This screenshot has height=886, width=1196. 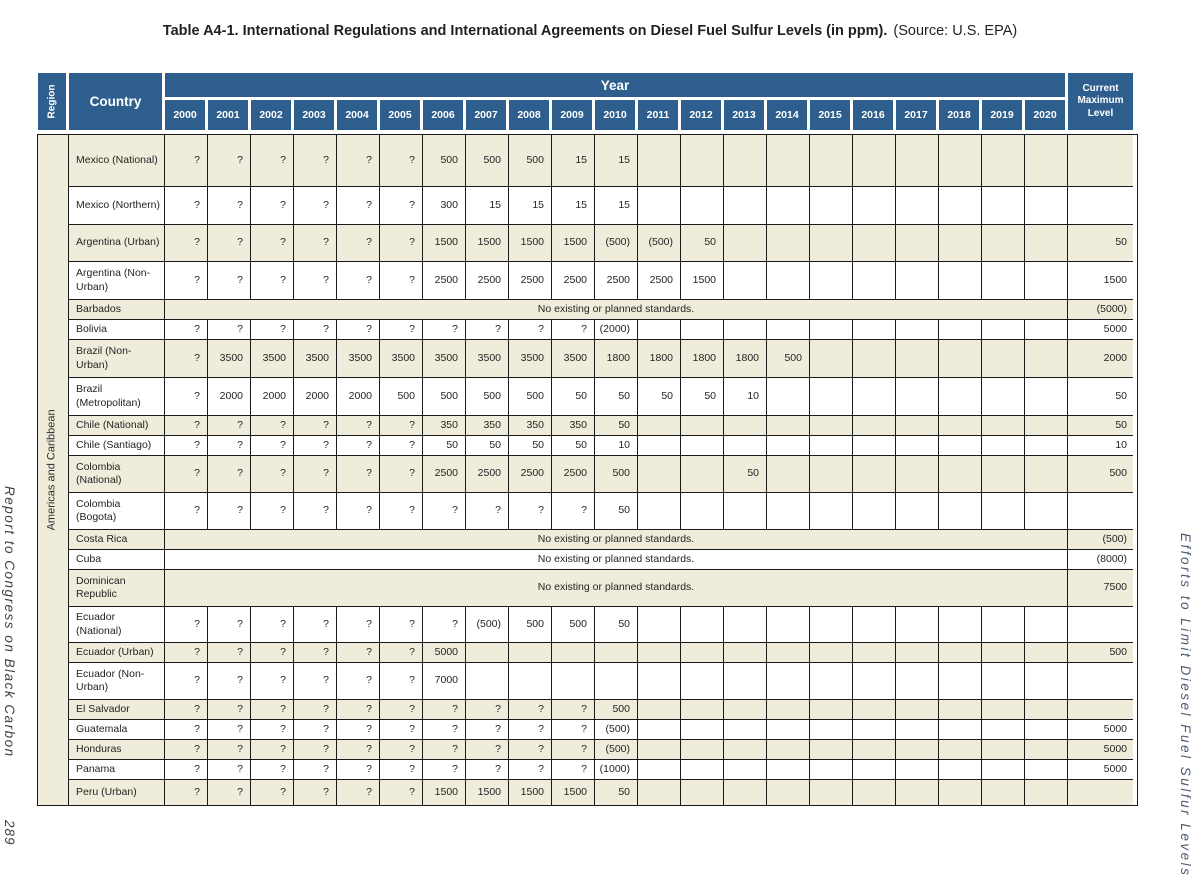 What do you see at coordinates (358, 359) in the screenshot?
I see `value-cell: 3500` at bounding box center [358, 359].